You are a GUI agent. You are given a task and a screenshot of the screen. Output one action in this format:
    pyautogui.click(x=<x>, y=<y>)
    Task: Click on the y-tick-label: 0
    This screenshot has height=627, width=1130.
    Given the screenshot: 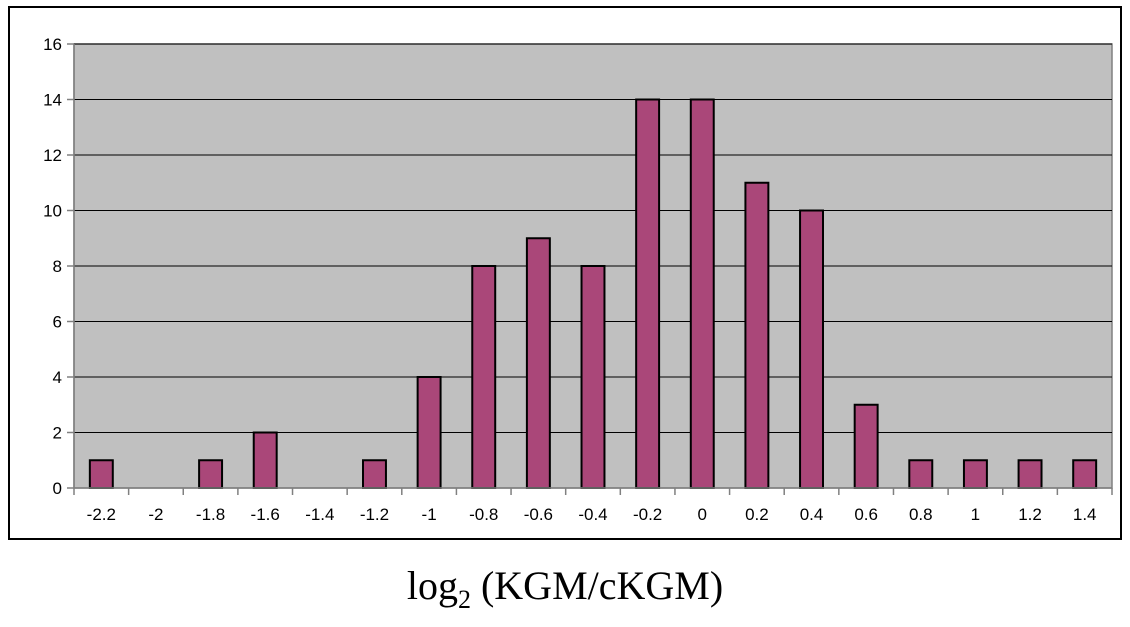 What is the action you would take?
    pyautogui.click(x=57, y=488)
    